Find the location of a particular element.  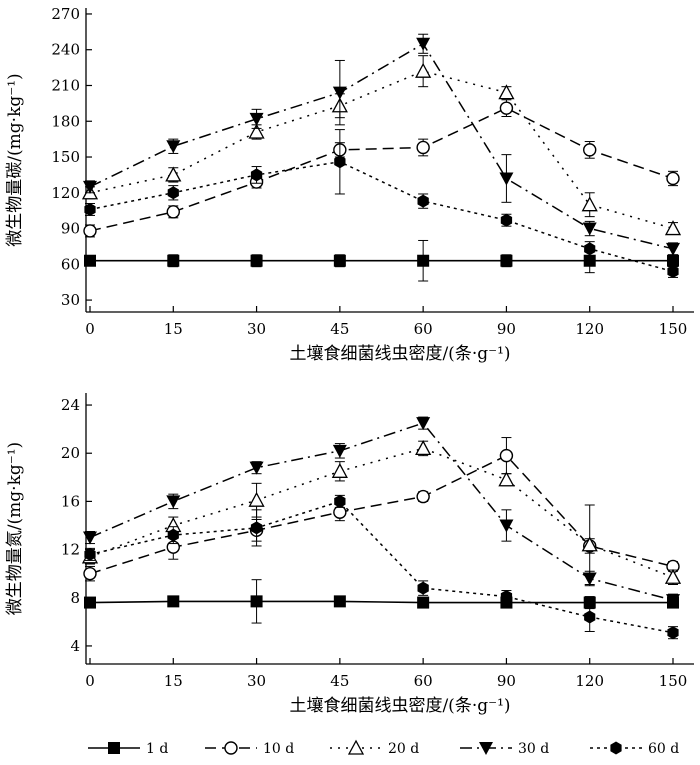

legend-label: 30 d is located at coordinates (533, 749).